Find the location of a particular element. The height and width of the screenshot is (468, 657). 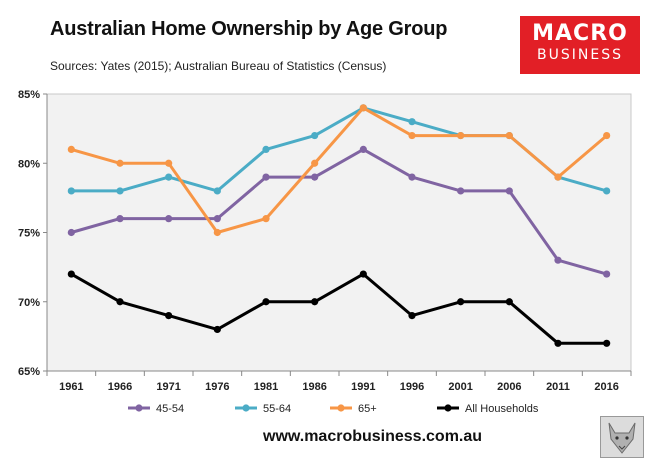

logo-line-1: MACRO is located at coordinates (580, 33).